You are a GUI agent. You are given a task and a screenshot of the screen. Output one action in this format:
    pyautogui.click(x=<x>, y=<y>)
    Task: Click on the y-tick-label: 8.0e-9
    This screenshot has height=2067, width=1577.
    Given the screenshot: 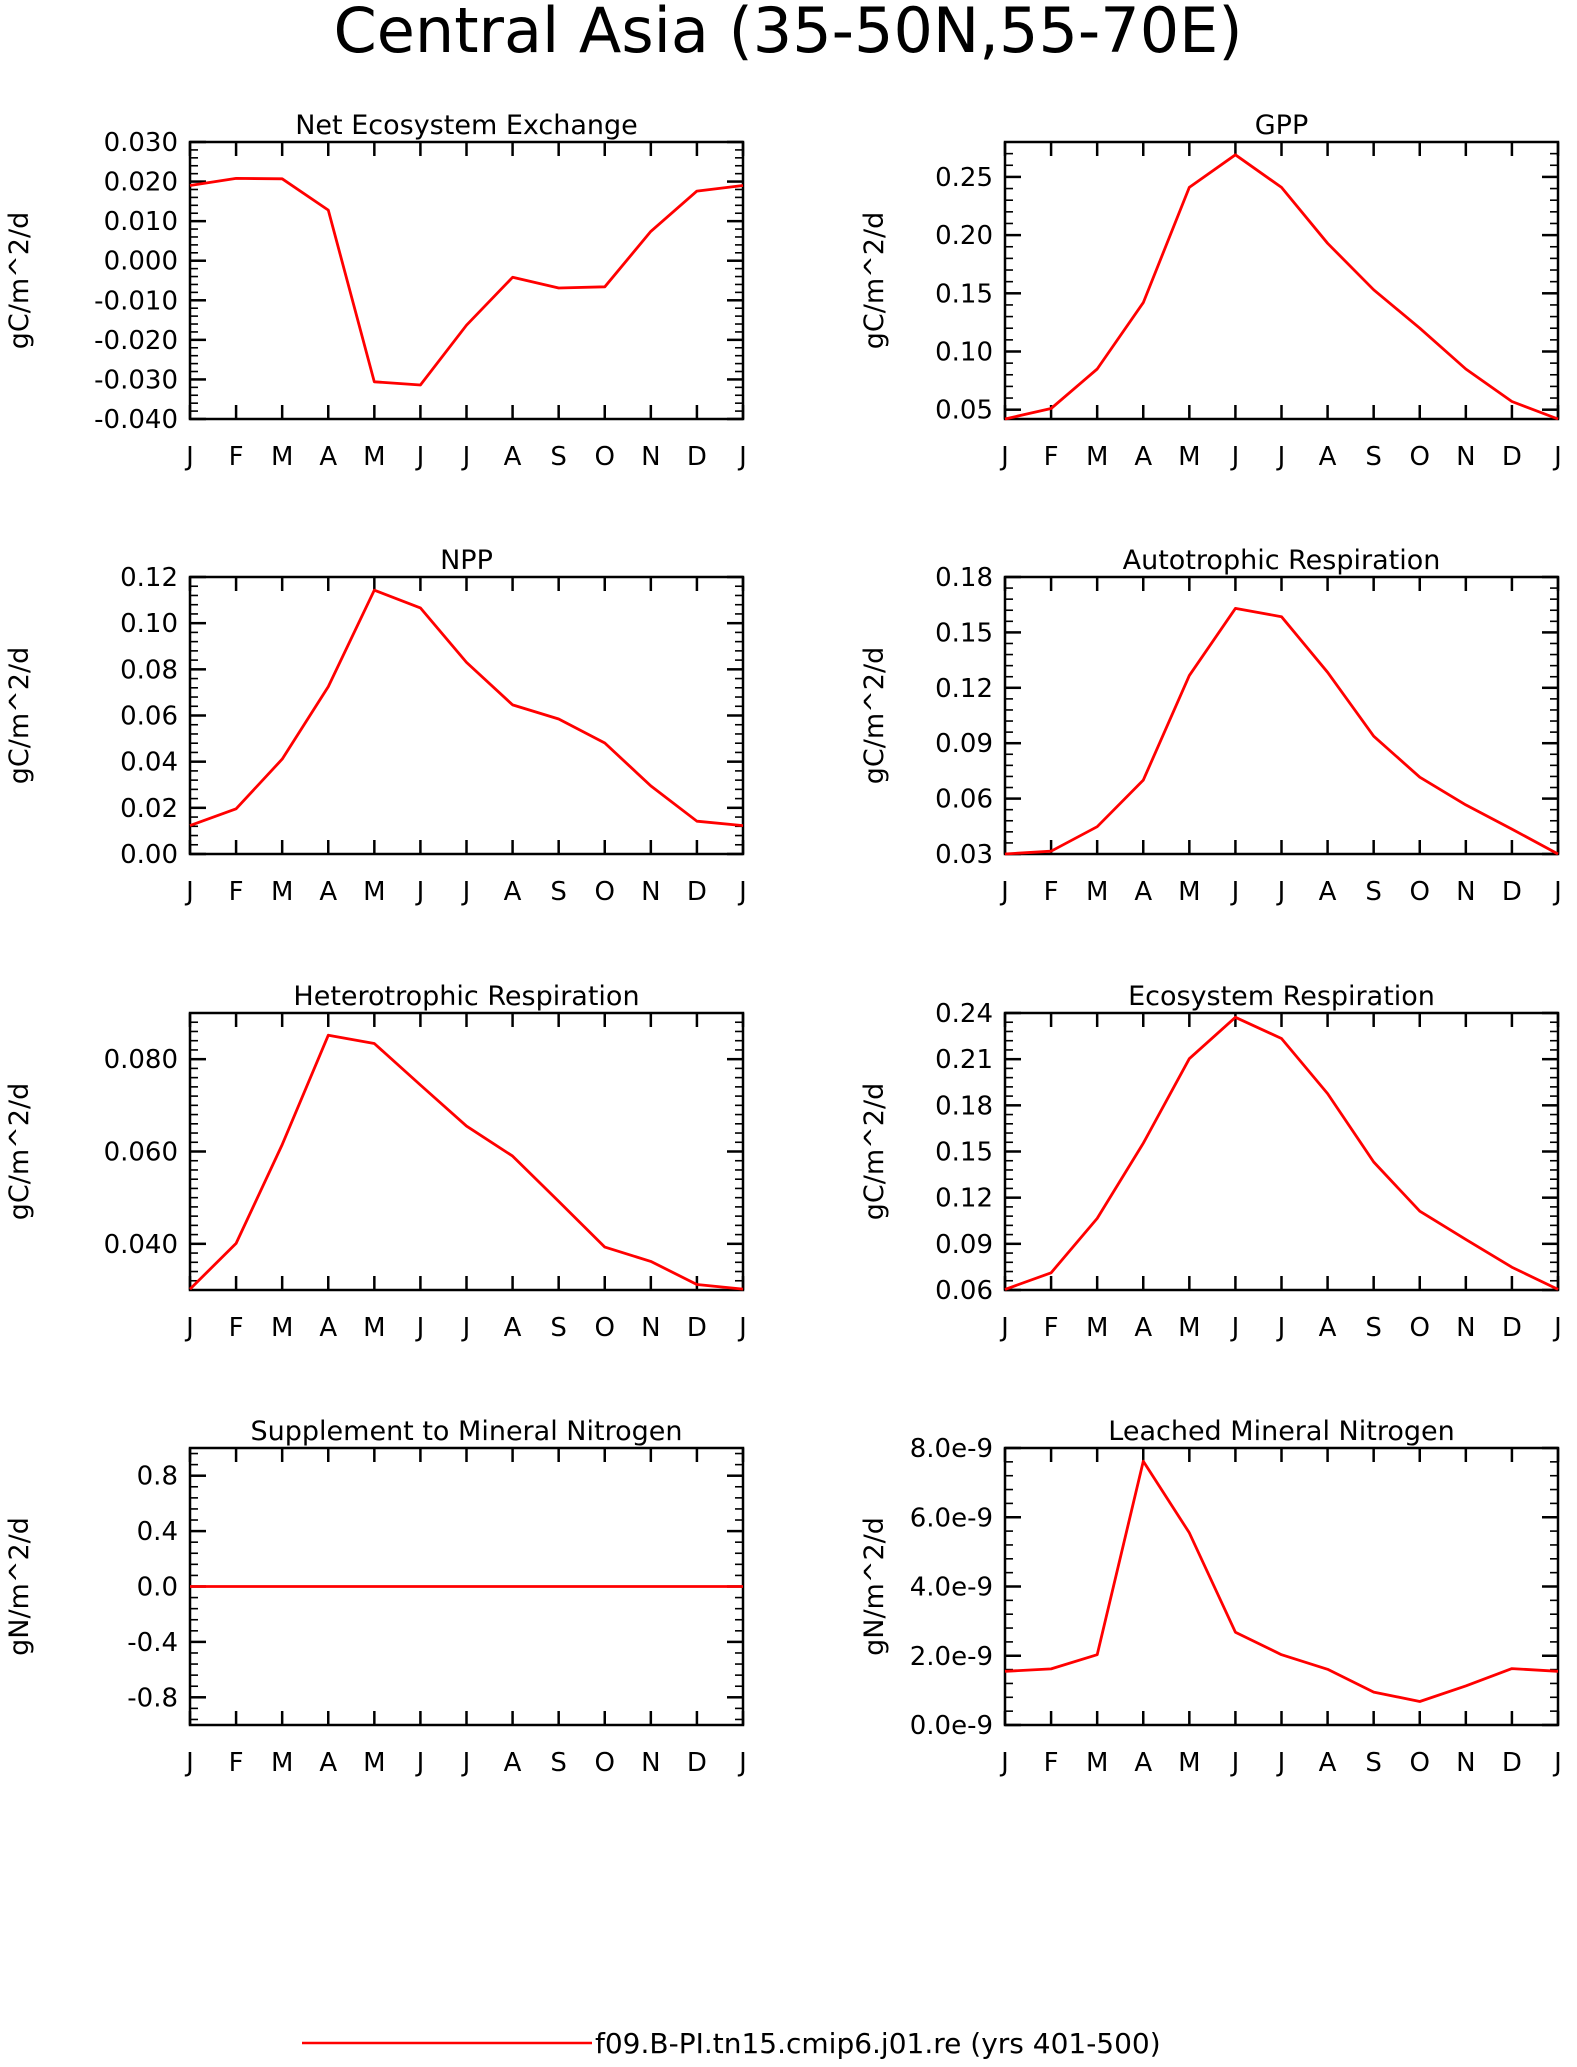 What is the action you would take?
    pyautogui.click(x=951, y=1449)
    